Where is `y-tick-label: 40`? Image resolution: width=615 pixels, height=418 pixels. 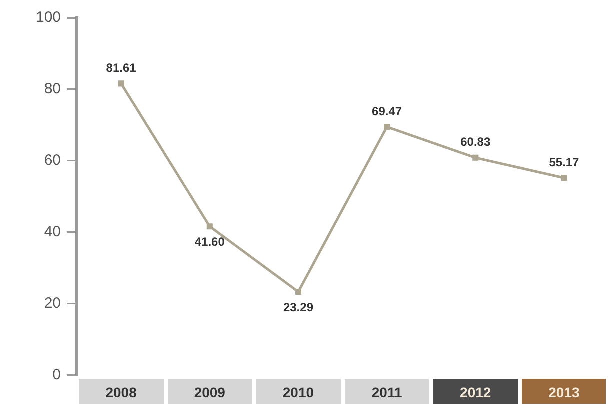 y-tick-label: 40 is located at coordinates (53, 231).